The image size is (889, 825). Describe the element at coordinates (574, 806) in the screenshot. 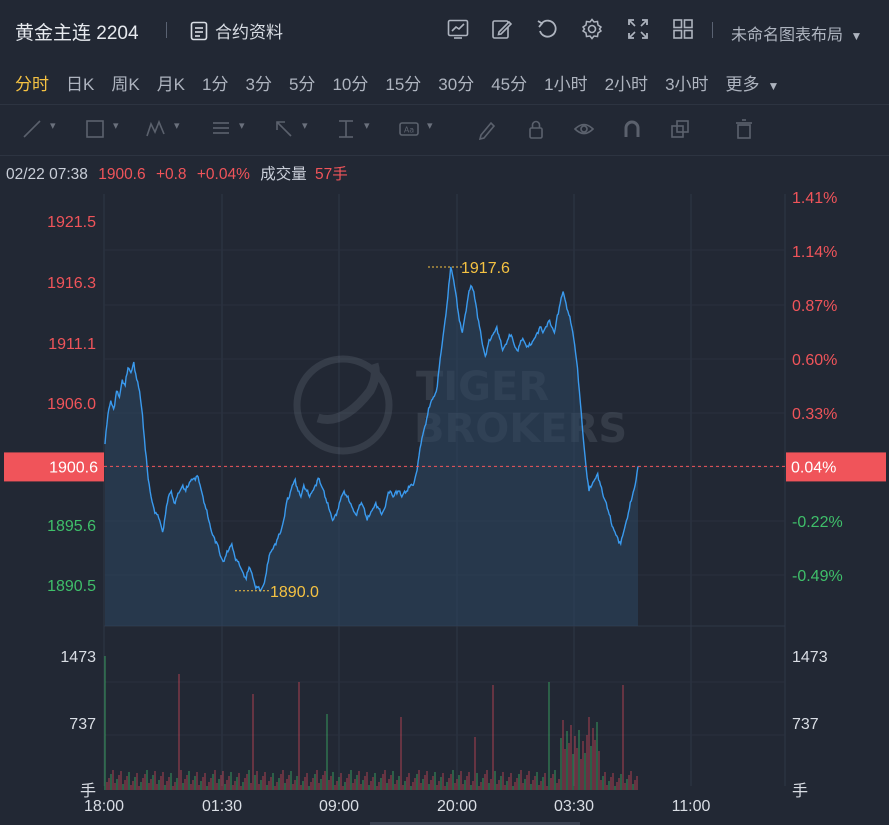

I see `time-tick-label: 03:30` at that location.